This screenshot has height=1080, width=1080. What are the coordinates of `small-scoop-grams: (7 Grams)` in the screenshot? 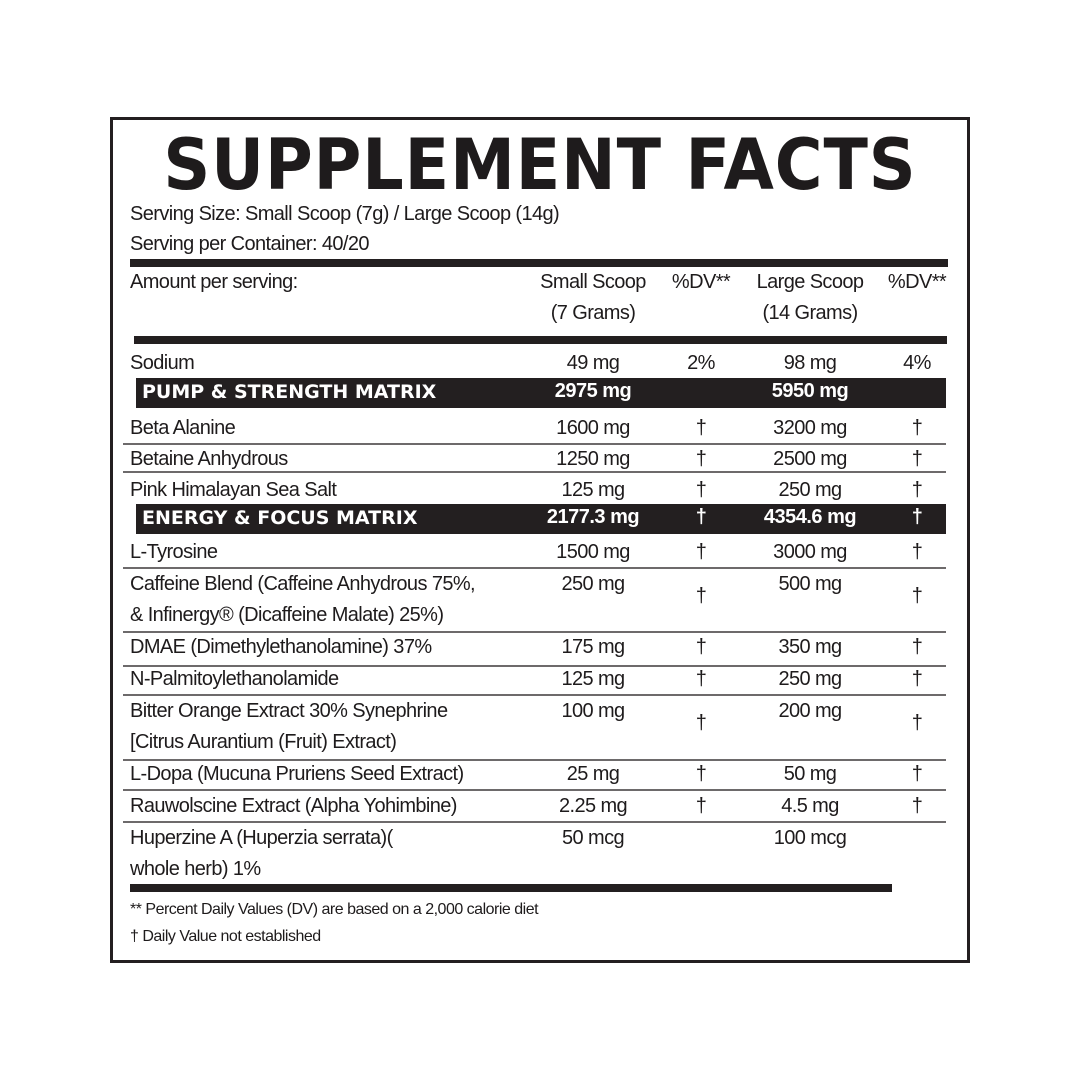 It's located at (593, 313).